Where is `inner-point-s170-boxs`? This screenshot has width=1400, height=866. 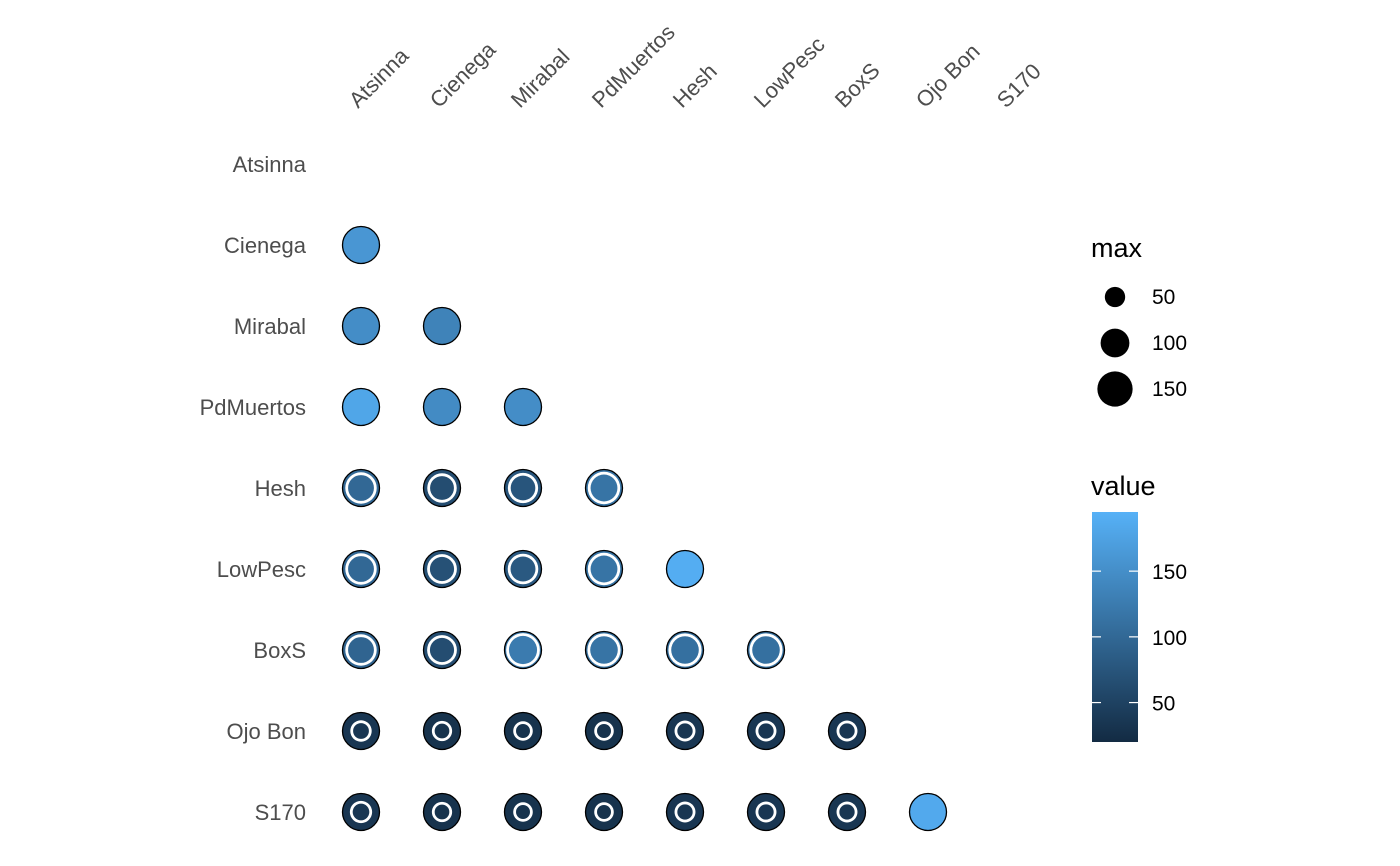
inner-point-s170-boxs is located at coordinates (847, 812).